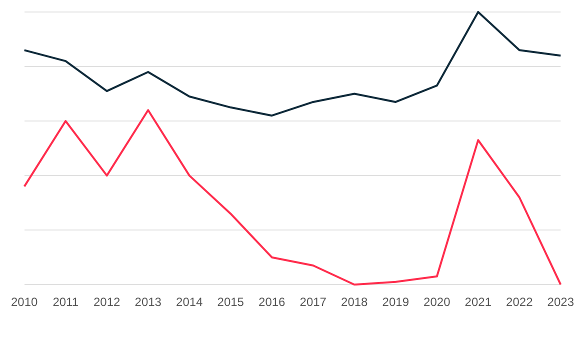 Image resolution: width=585 pixels, height=341 pixels. I want to click on x-tick-label: 2012, so click(107, 302).